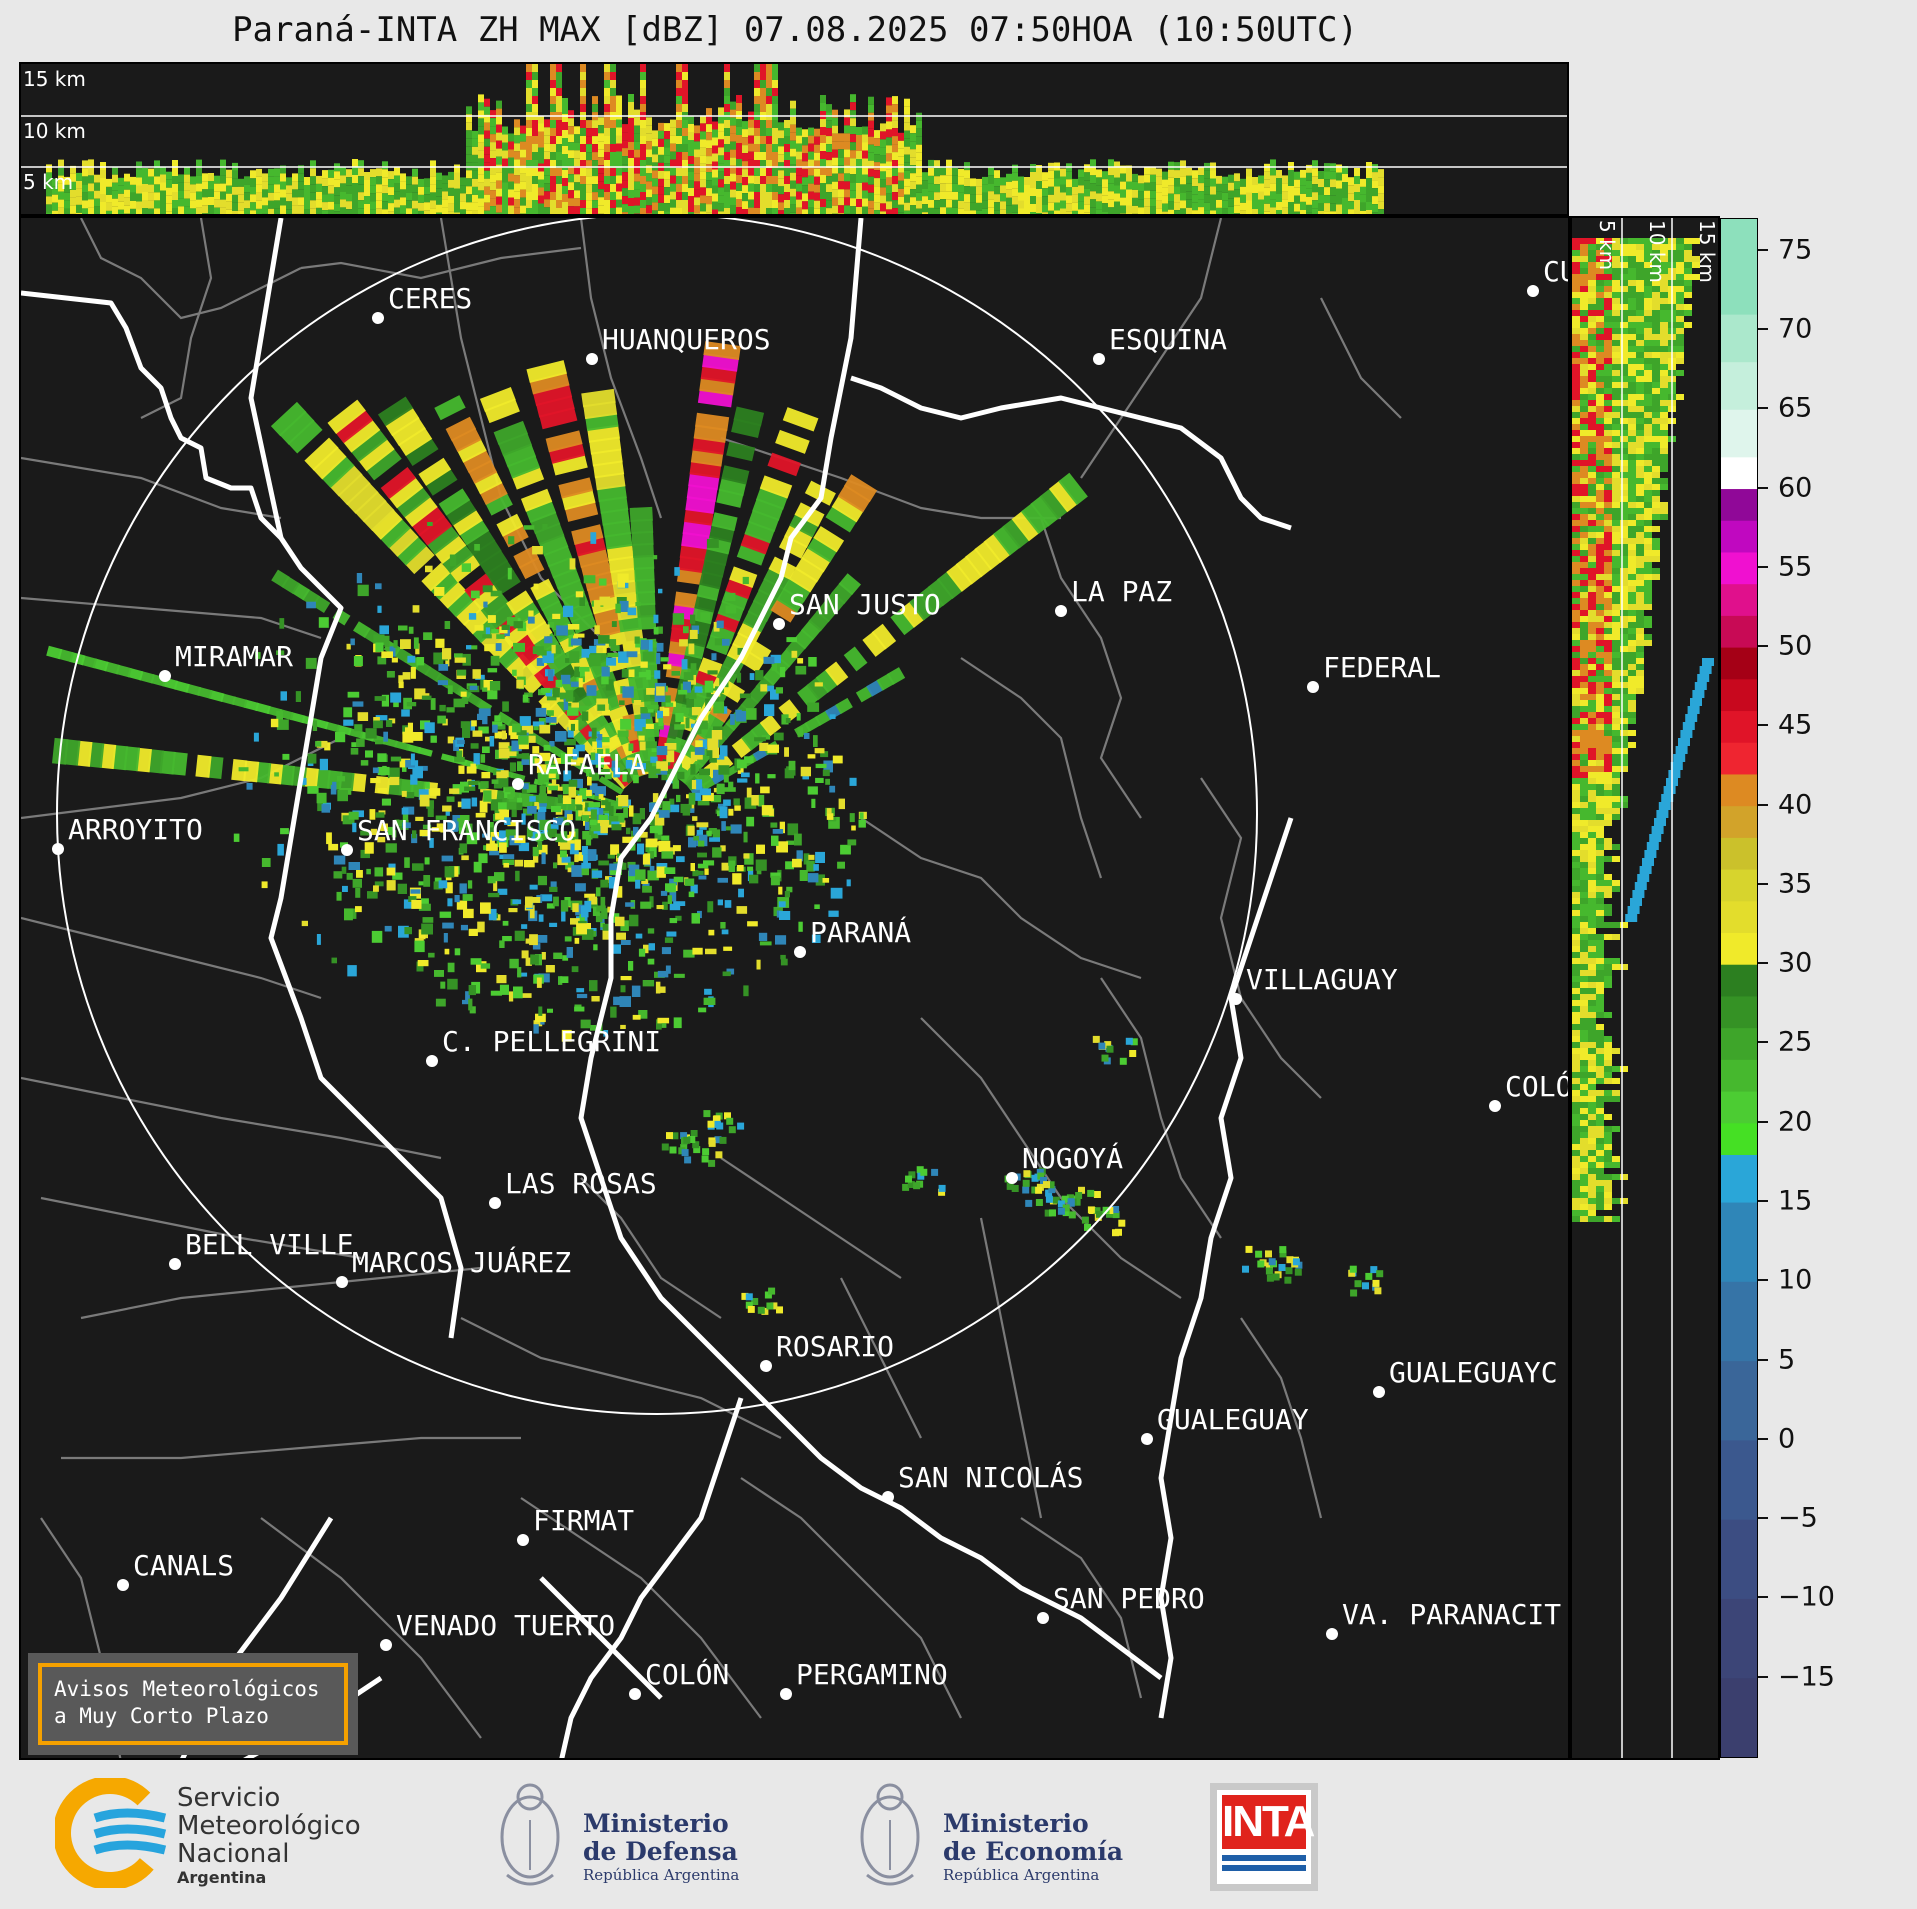 This screenshot has height=1909, width=1917. I want to click on city-firmat: FIRMAT, so click(575, 1525).